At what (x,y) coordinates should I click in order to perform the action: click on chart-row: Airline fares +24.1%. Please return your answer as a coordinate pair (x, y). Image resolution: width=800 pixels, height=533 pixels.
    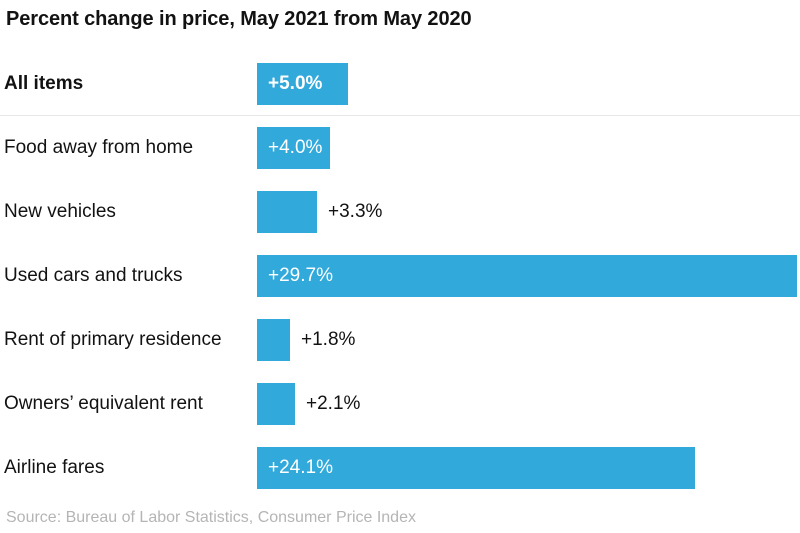
    Looking at the image, I should click on (400, 468).